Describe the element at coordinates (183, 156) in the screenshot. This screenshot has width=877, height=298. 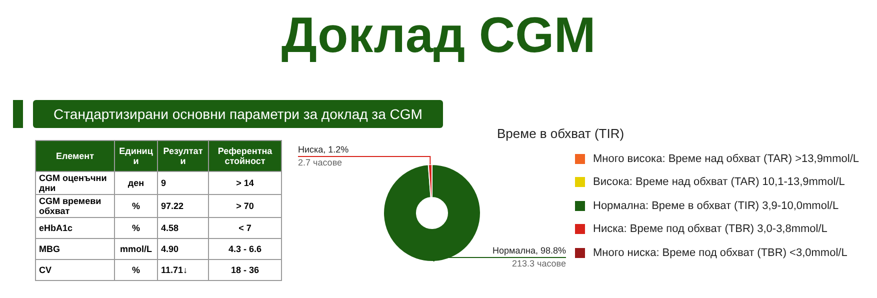
I see `category-label: Резултати` at that location.